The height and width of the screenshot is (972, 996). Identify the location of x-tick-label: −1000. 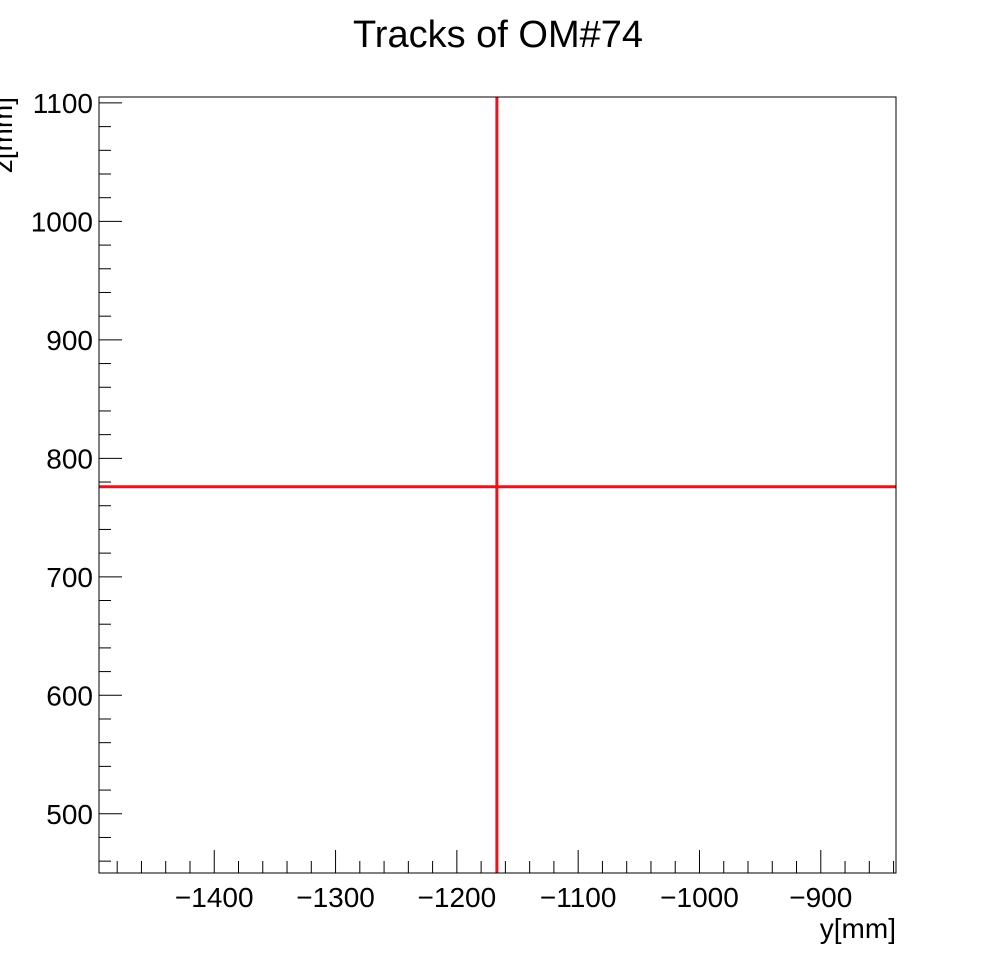
(699, 897).